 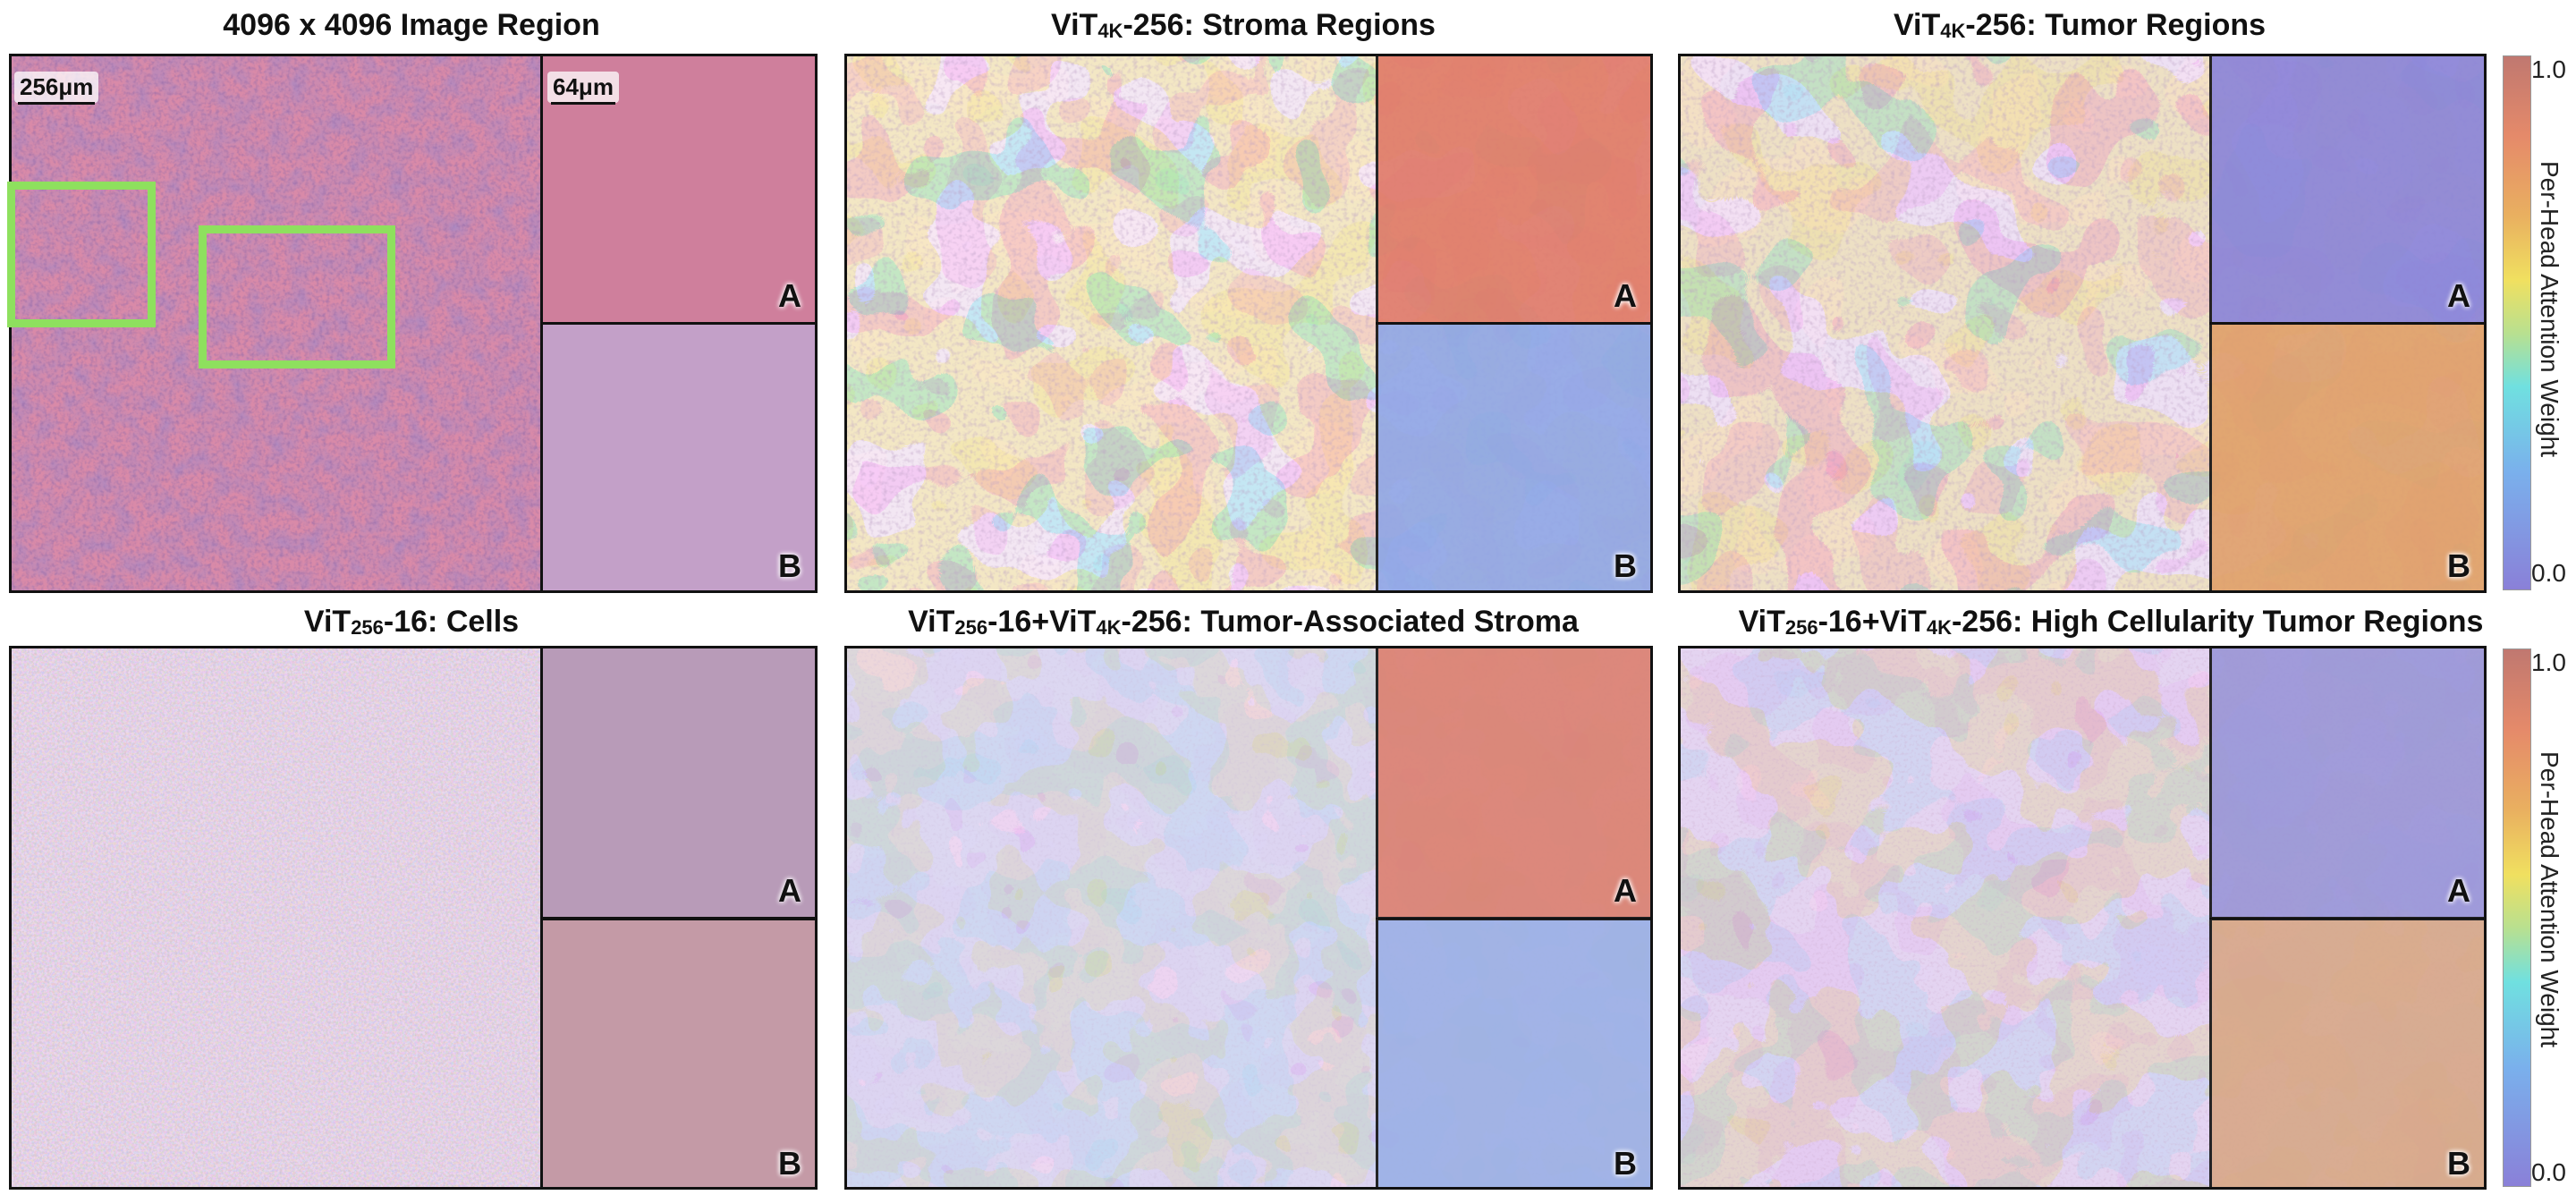 What do you see at coordinates (2348, 783) in the screenshot?
I see `inset-a-hct` at bounding box center [2348, 783].